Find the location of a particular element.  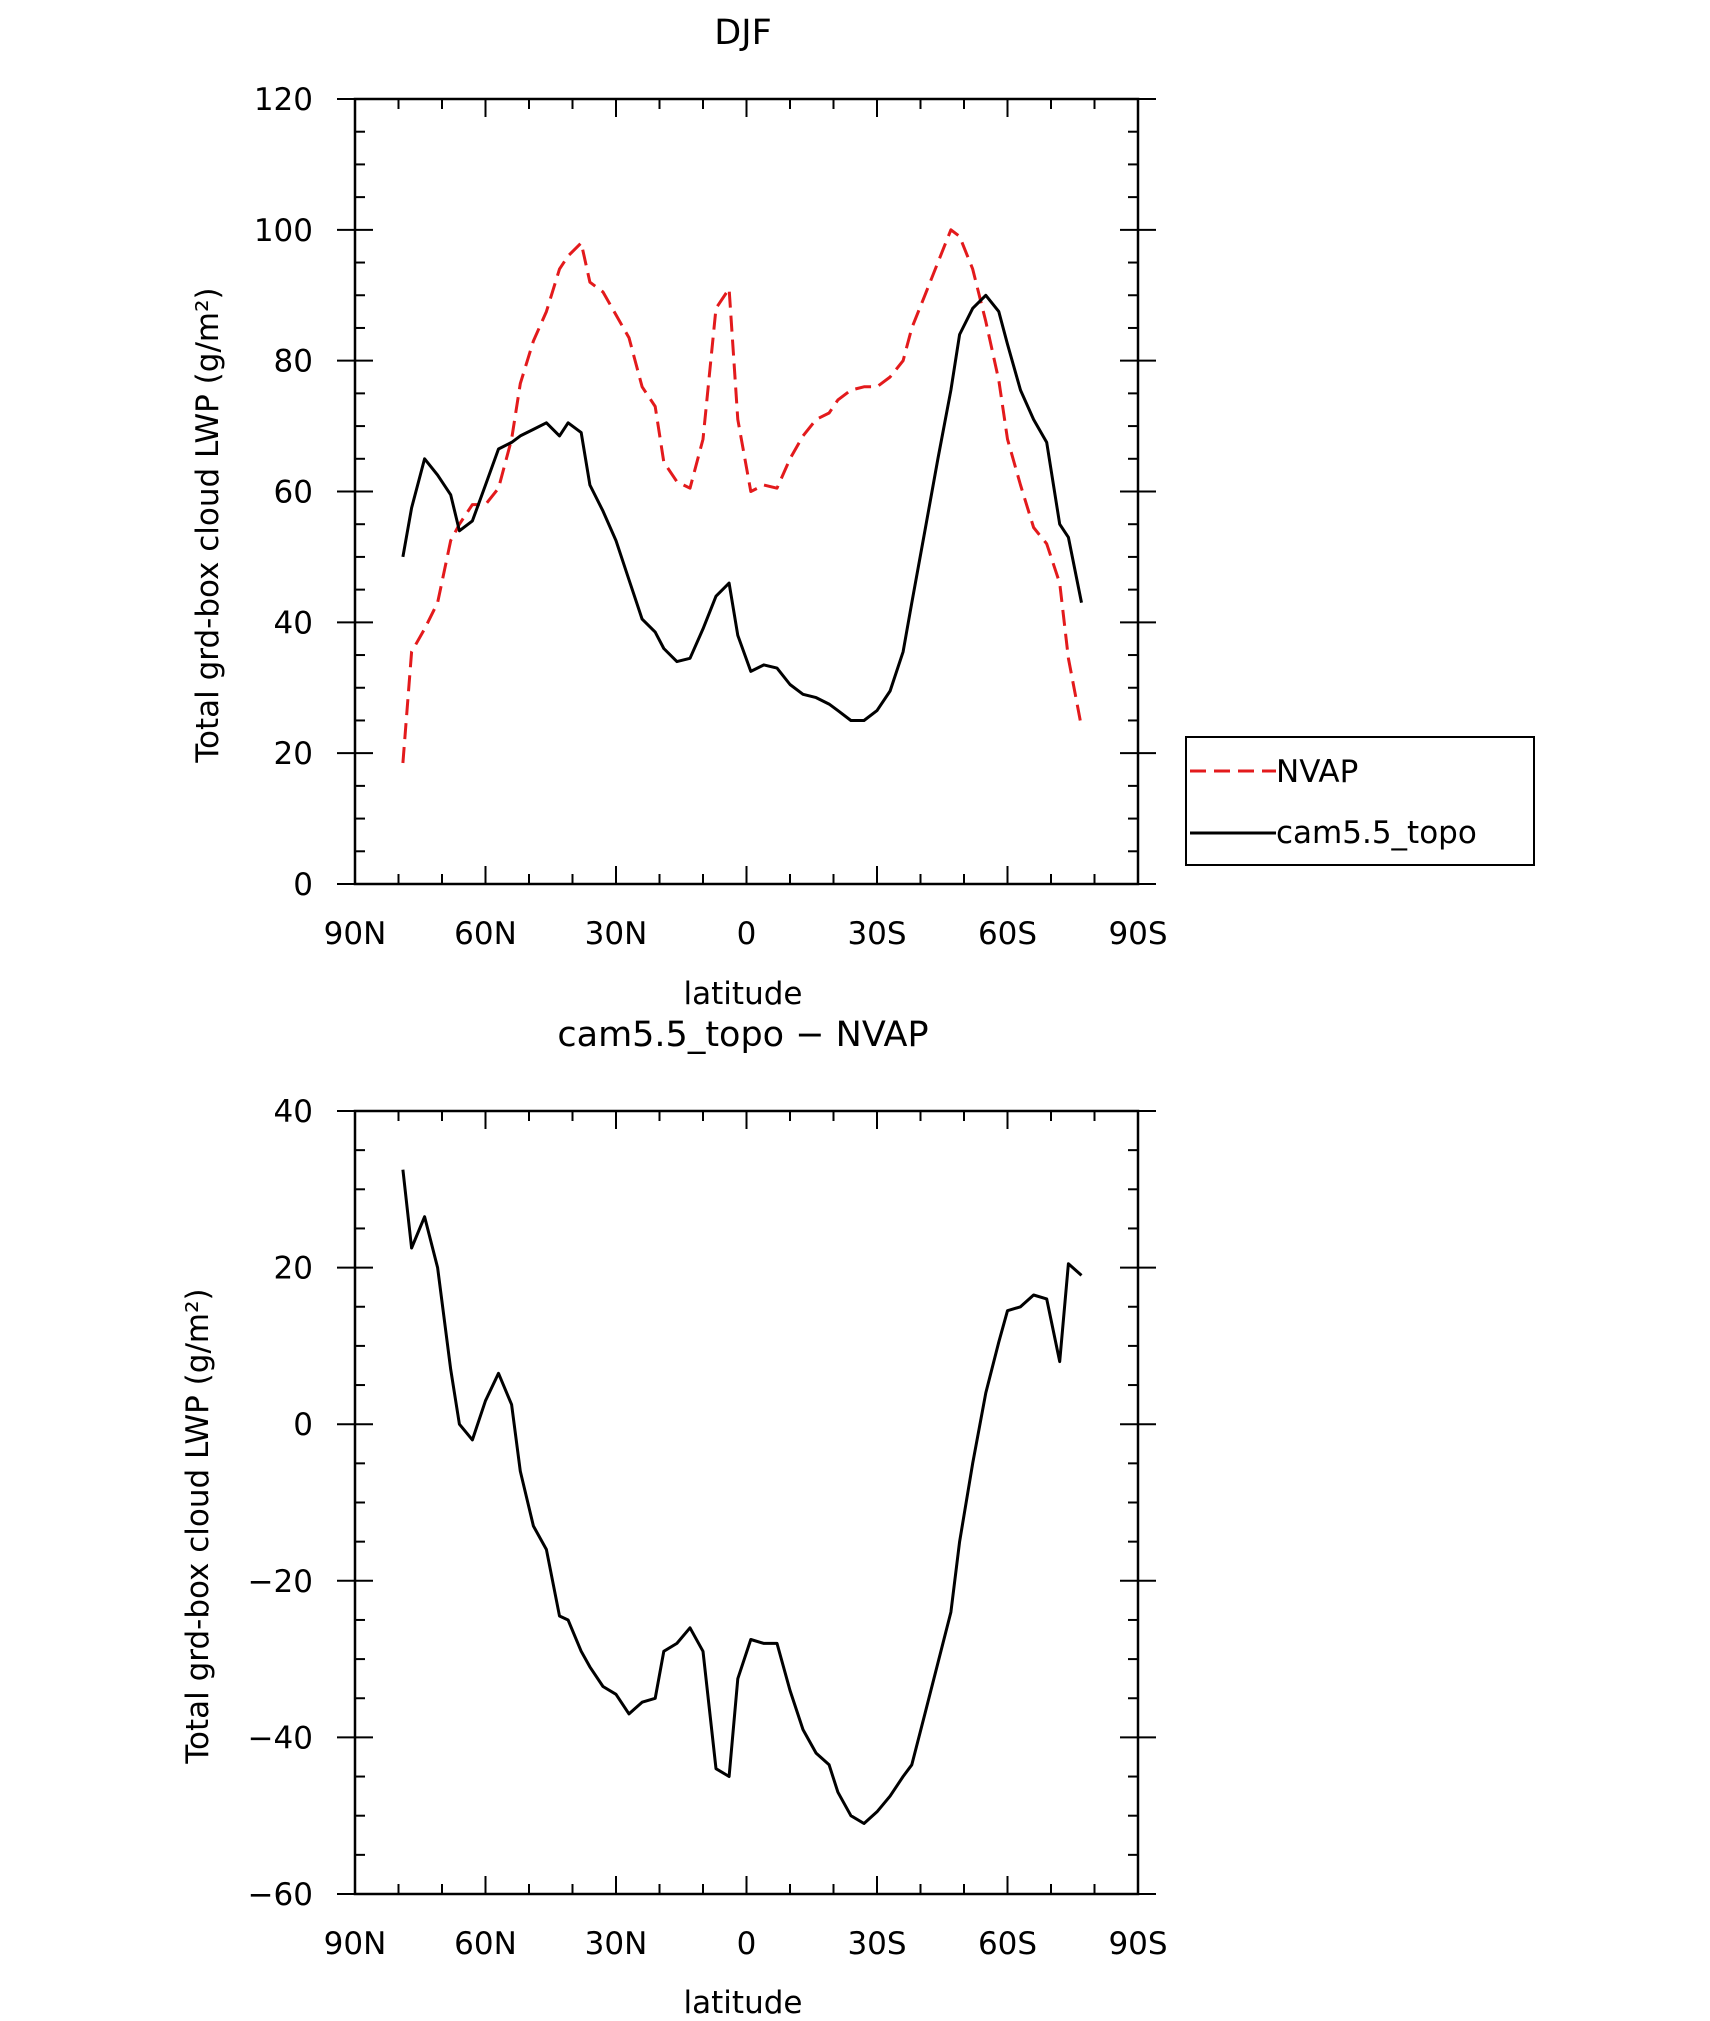

y-tick-label: 100 is located at coordinates (283, 231).